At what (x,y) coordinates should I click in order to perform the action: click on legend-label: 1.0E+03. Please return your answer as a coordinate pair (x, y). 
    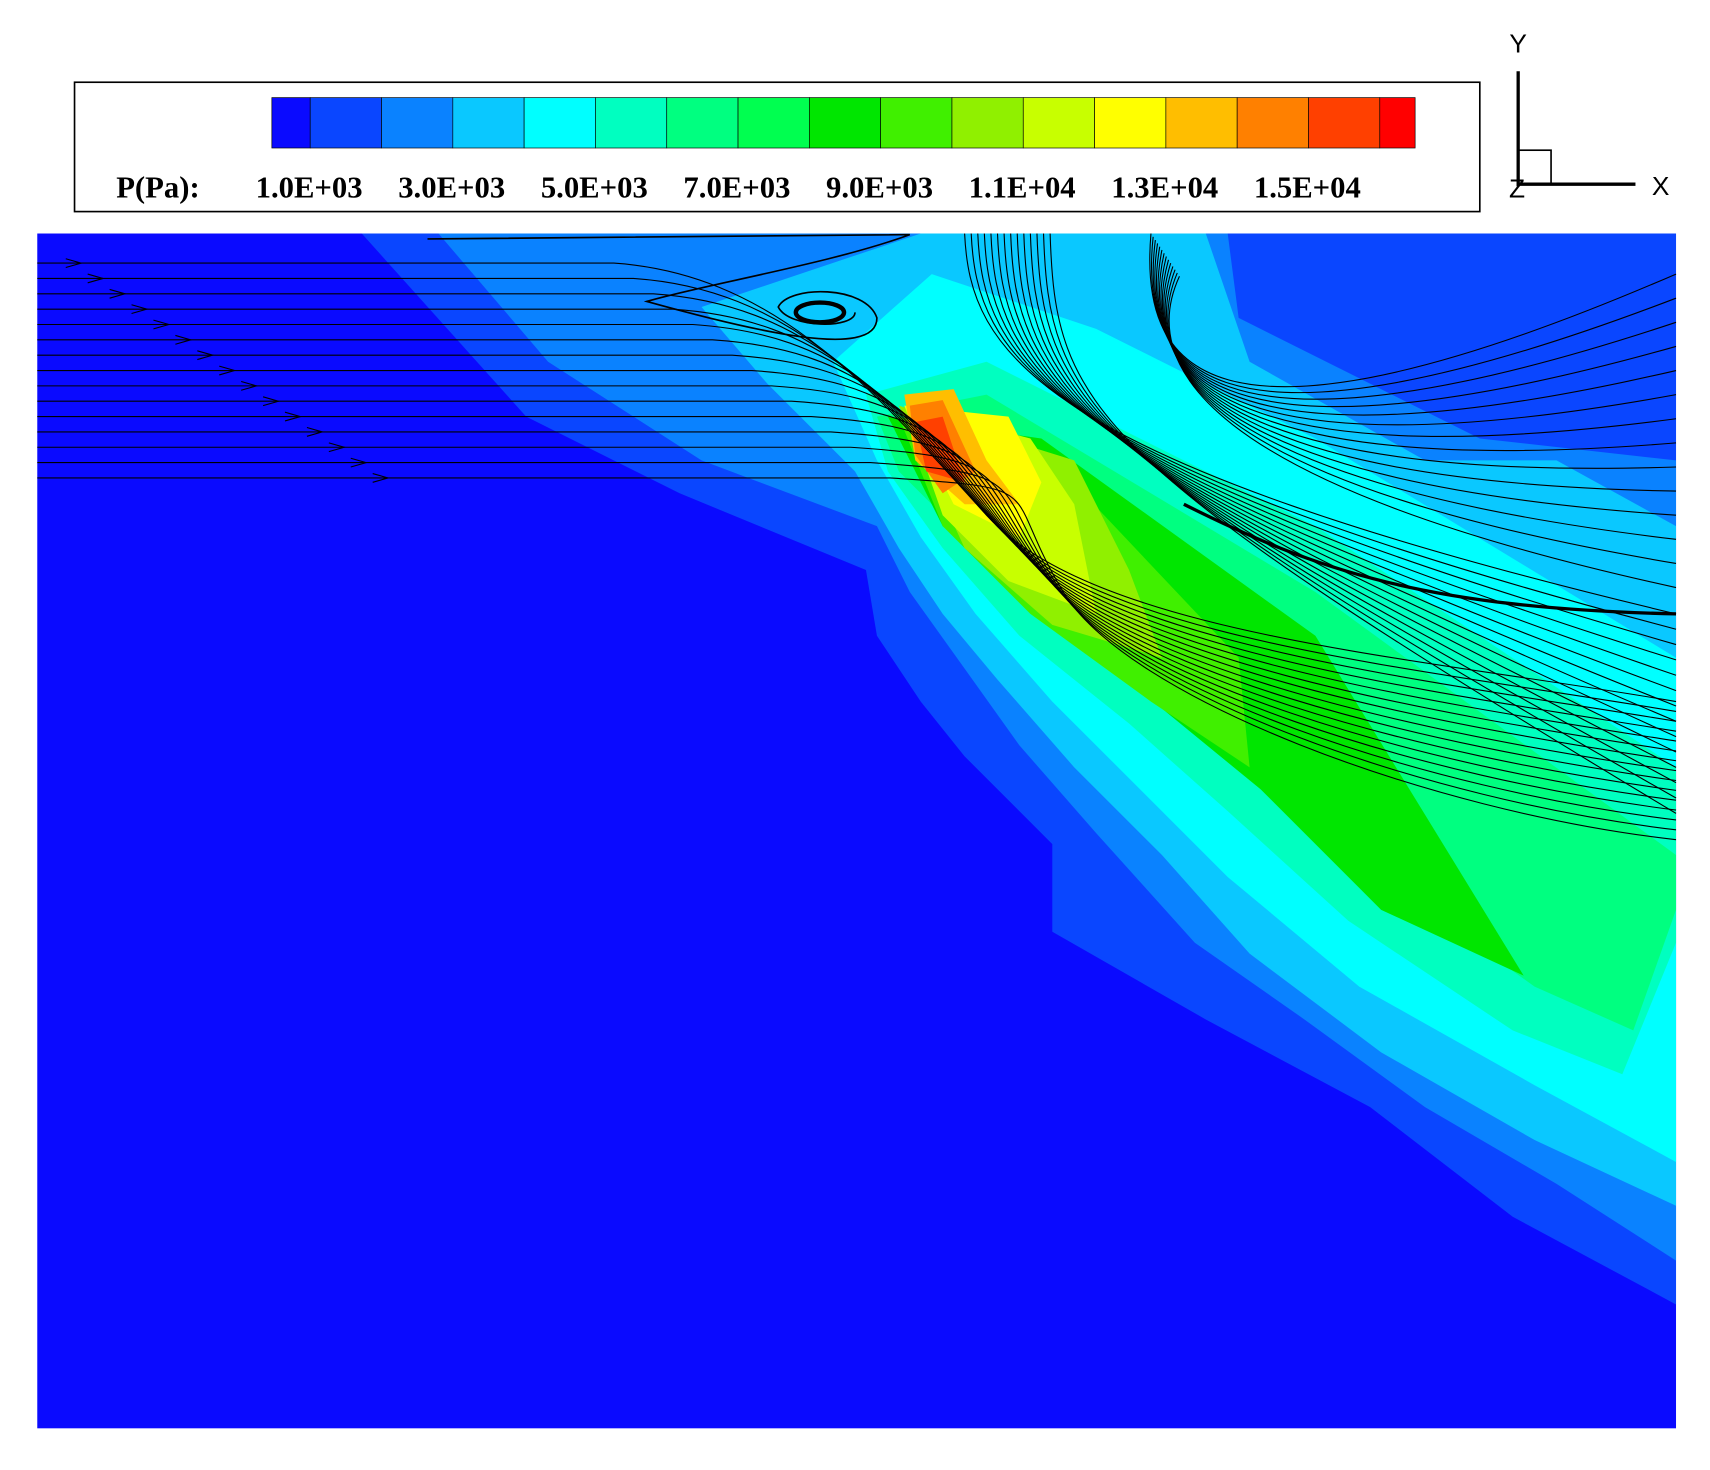
    Looking at the image, I should click on (309, 187).